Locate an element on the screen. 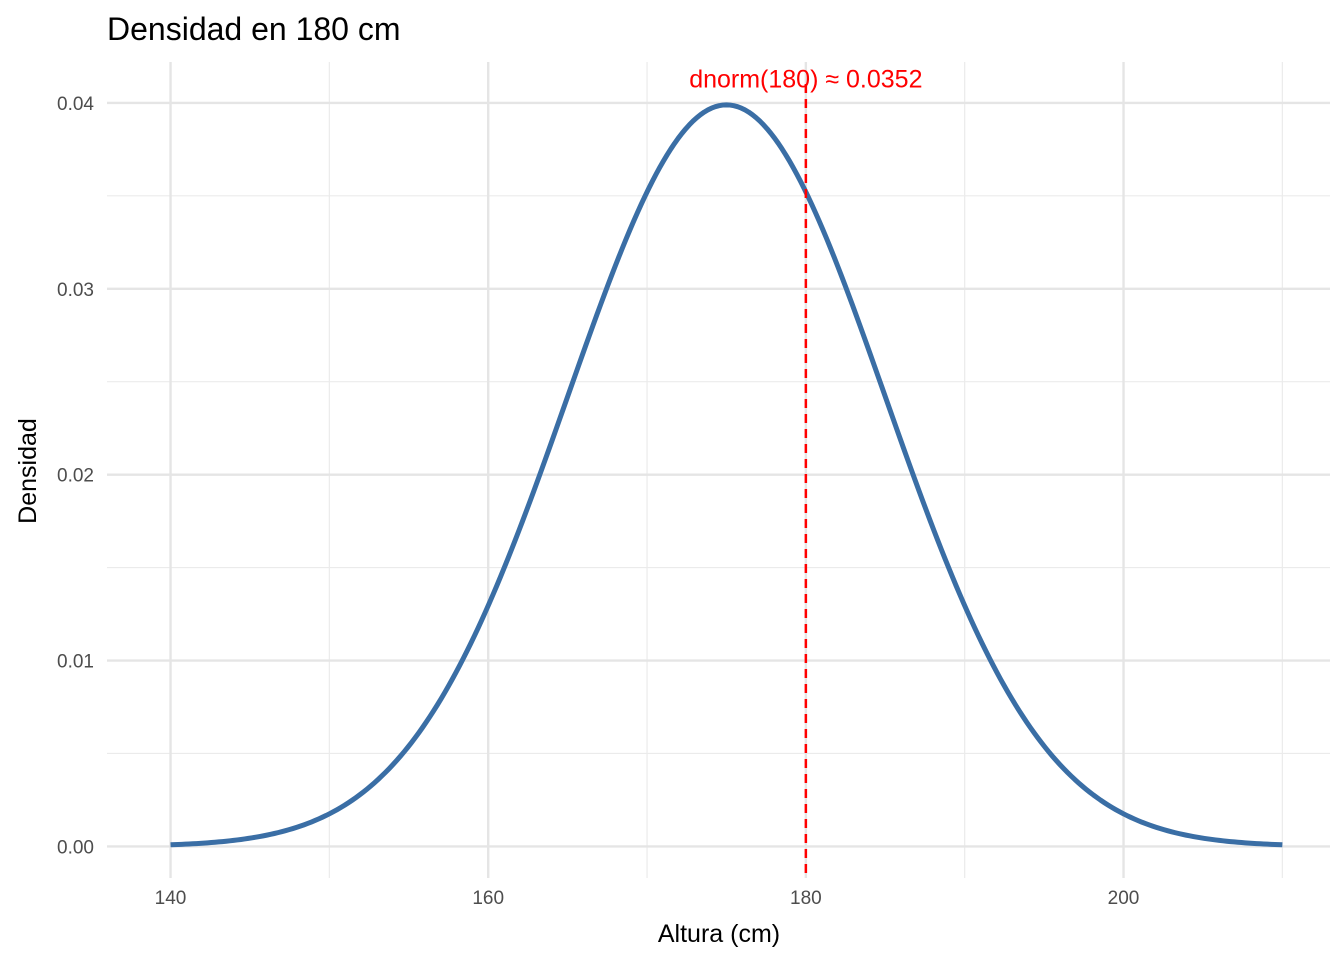 This screenshot has height=960, width=1344. chart-title: Densidad en 180 cm is located at coordinates (254, 29).